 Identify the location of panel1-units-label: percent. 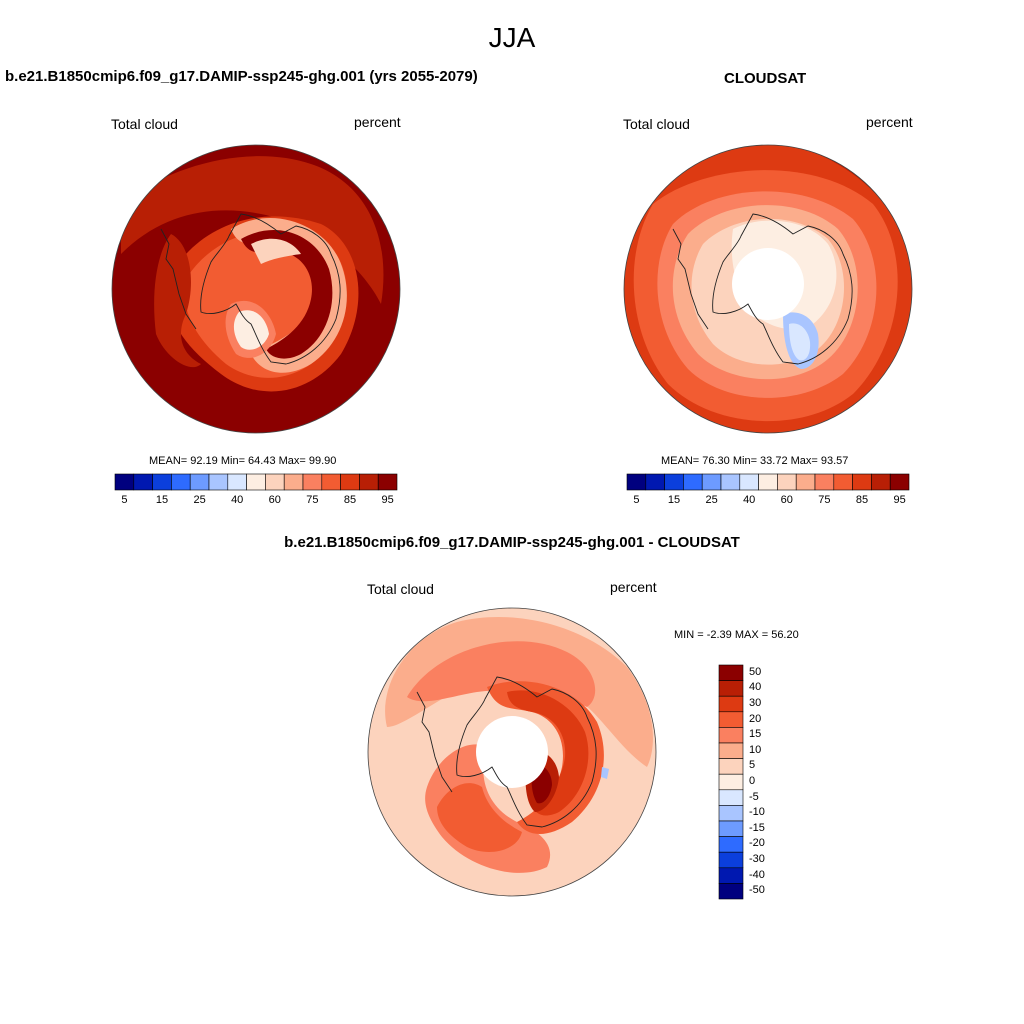
(377, 122).